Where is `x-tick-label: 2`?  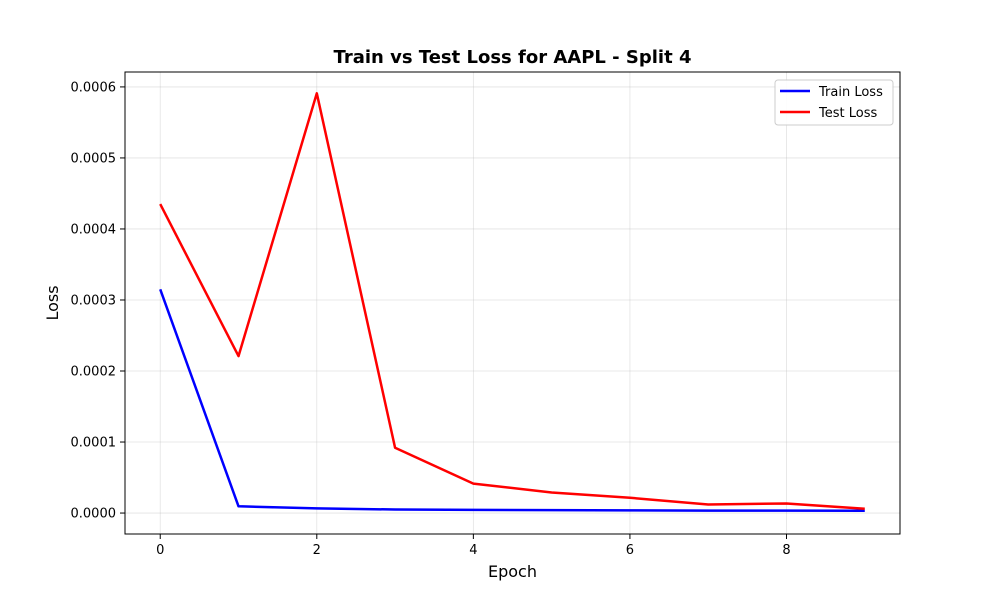
x-tick-label: 2 is located at coordinates (317, 550).